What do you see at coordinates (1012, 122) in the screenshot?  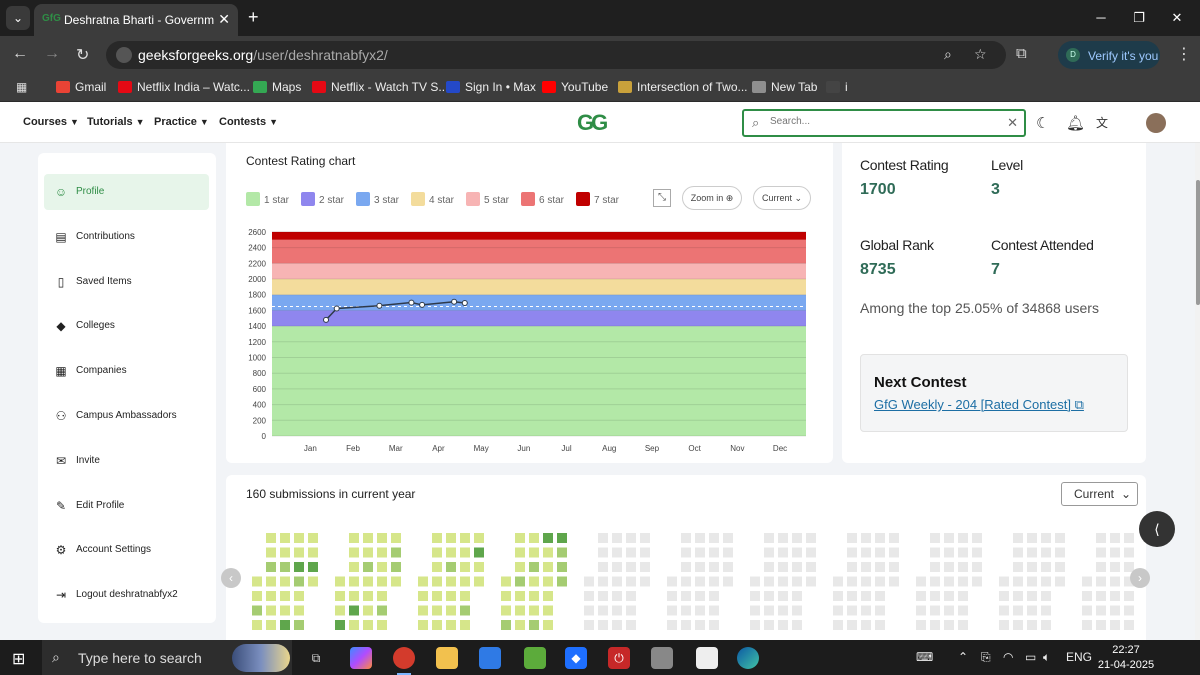 I see `clear-search-icon: ✕` at bounding box center [1012, 122].